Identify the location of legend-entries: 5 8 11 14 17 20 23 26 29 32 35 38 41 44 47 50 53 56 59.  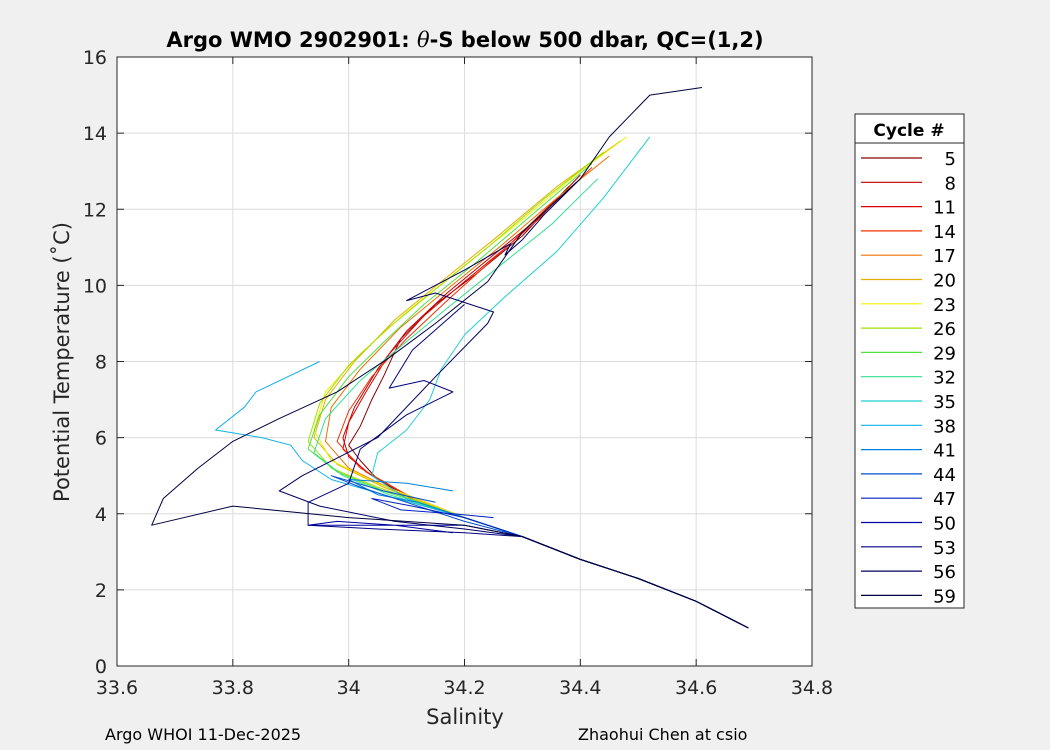
(908, 378).